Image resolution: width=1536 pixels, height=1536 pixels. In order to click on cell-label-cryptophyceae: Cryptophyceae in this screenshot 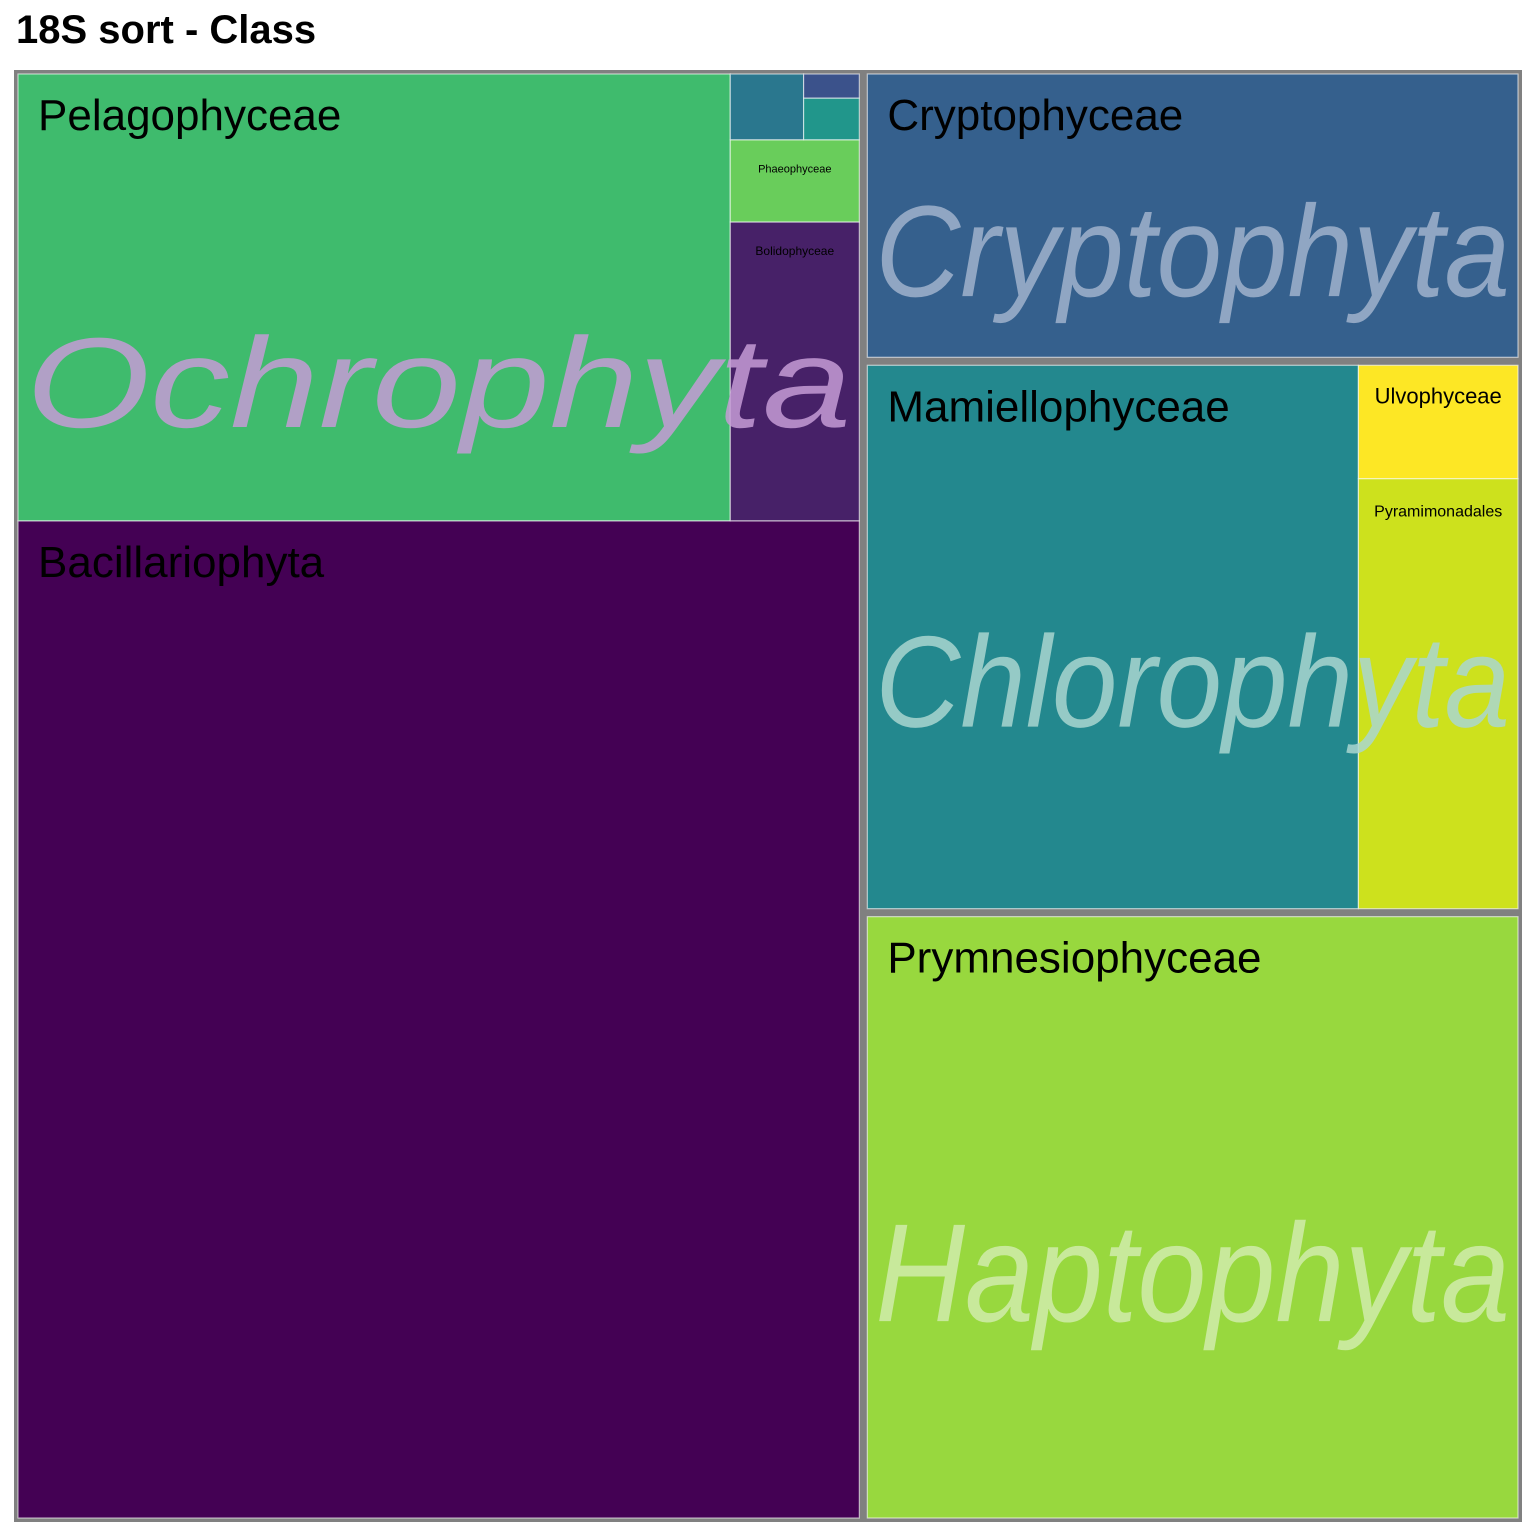, I will do `click(1035, 115)`.